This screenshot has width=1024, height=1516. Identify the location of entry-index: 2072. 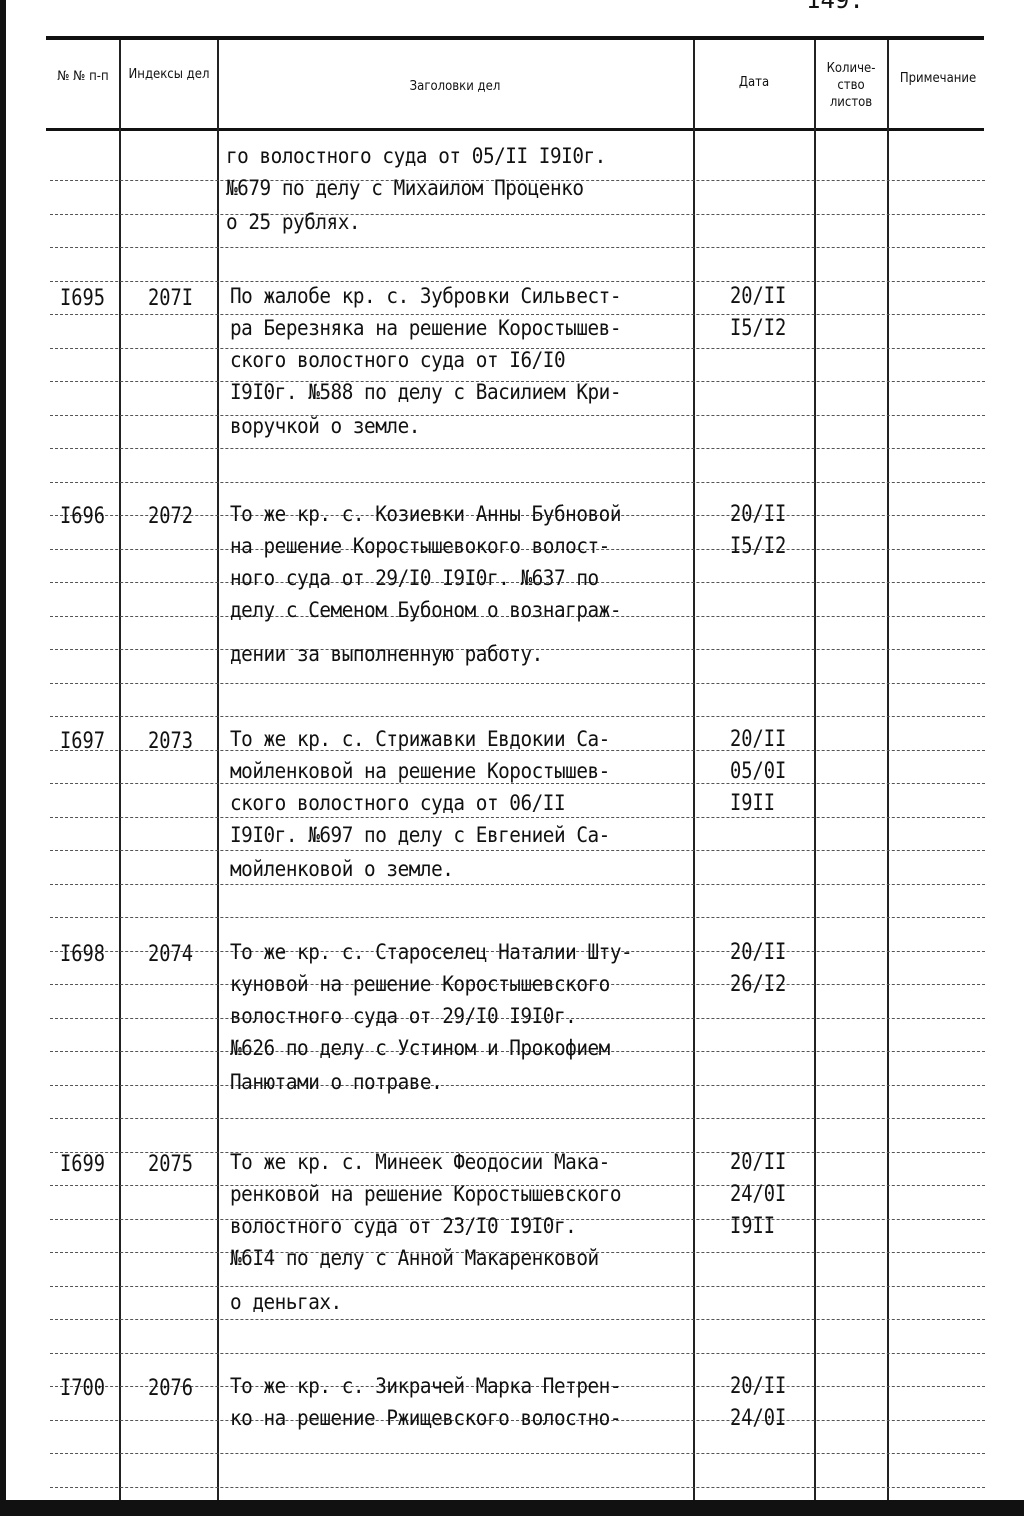
(171, 516).